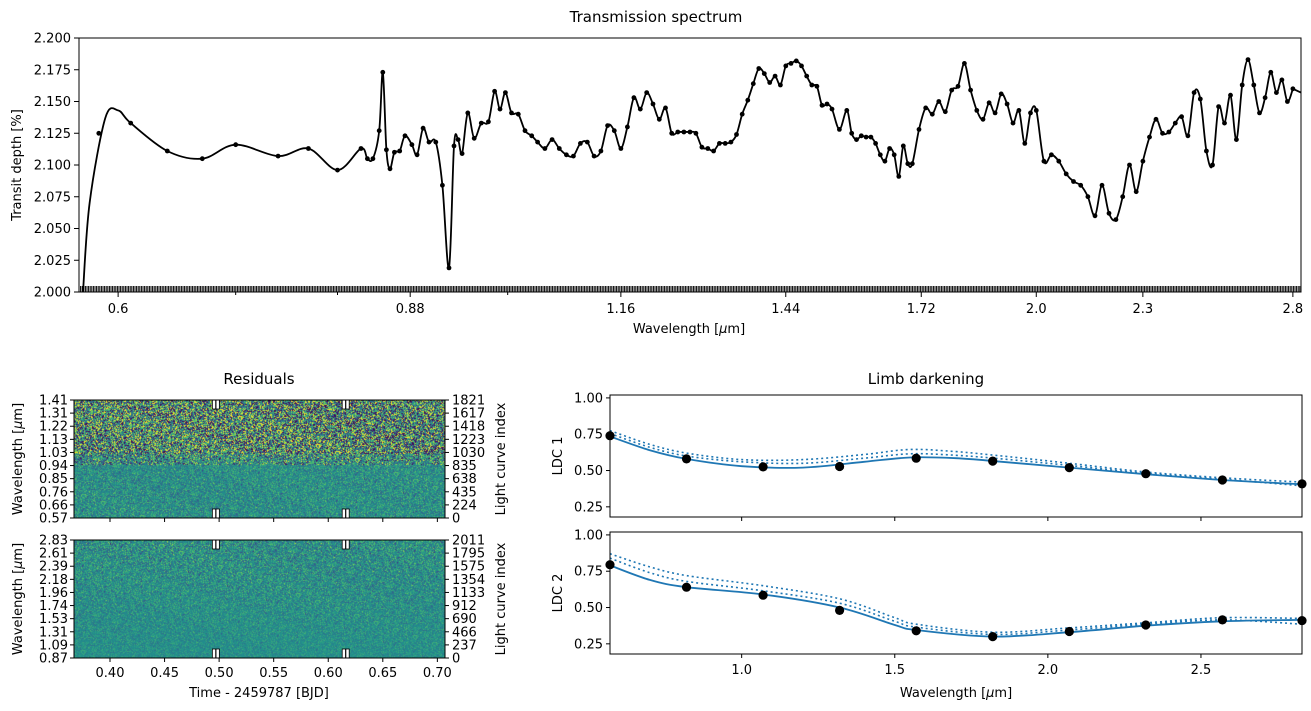 The width and height of the screenshot is (1311, 711). What do you see at coordinates (558, 456) in the screenshot?
I see `ldc1-ylabel: LDC 1` at bounding box center [558, 456].